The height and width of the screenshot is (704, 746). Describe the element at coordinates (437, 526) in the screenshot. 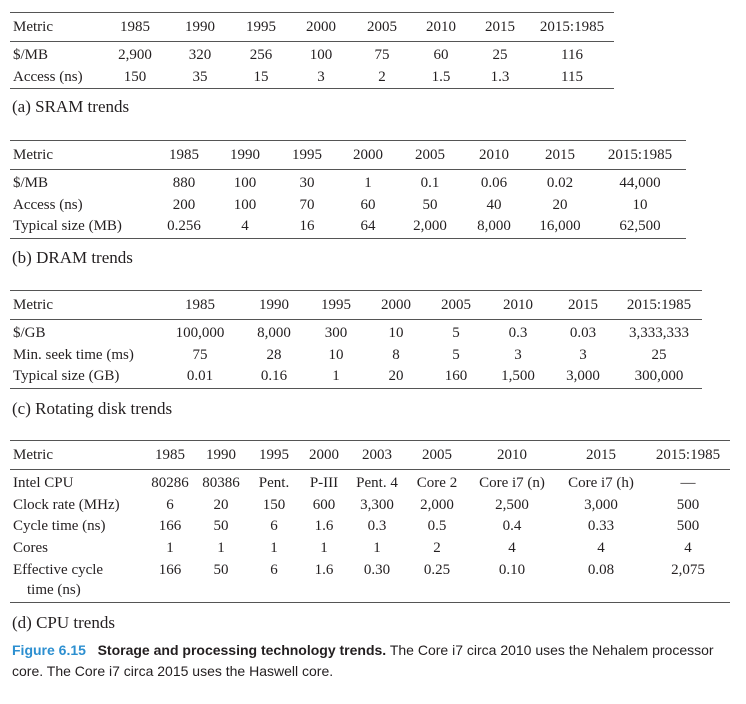

I see `cell: 0.5` at that location.